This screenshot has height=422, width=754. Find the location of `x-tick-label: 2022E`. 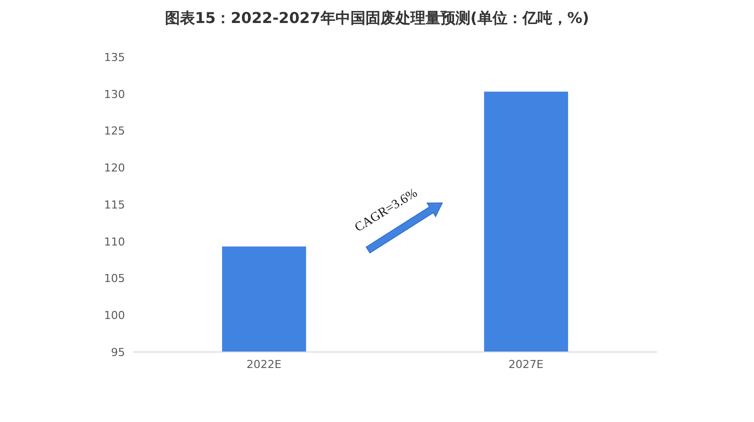

x-tick-label: 2022E is located at coordinates (264, 364).